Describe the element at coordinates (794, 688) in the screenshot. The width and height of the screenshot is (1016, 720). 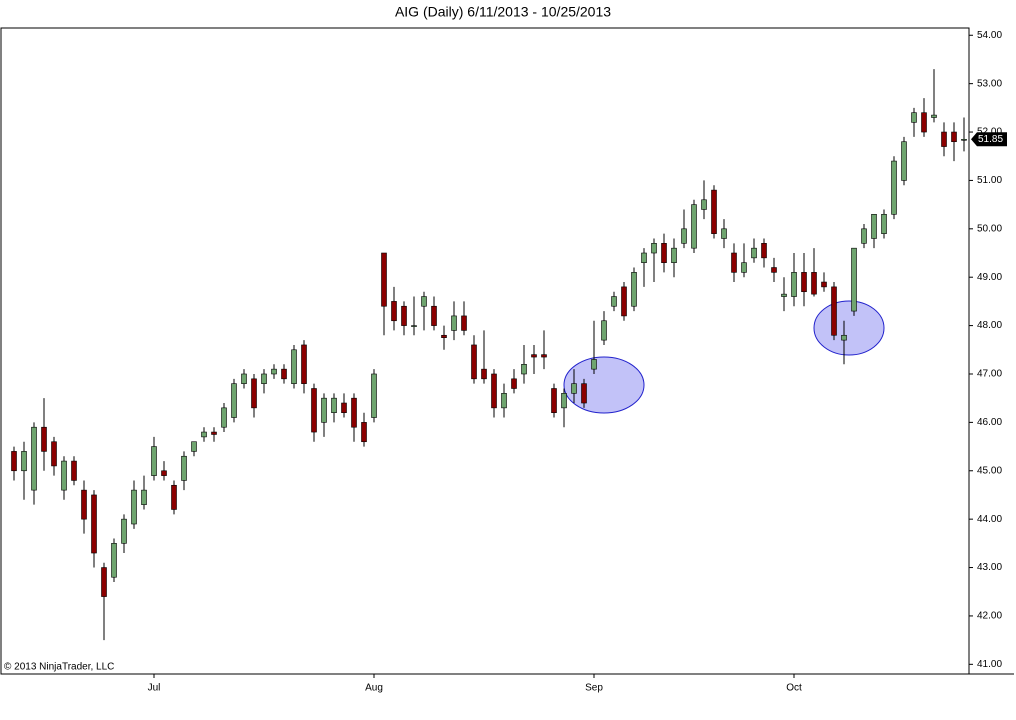
I see `x-tick-label: Oct` at that location.